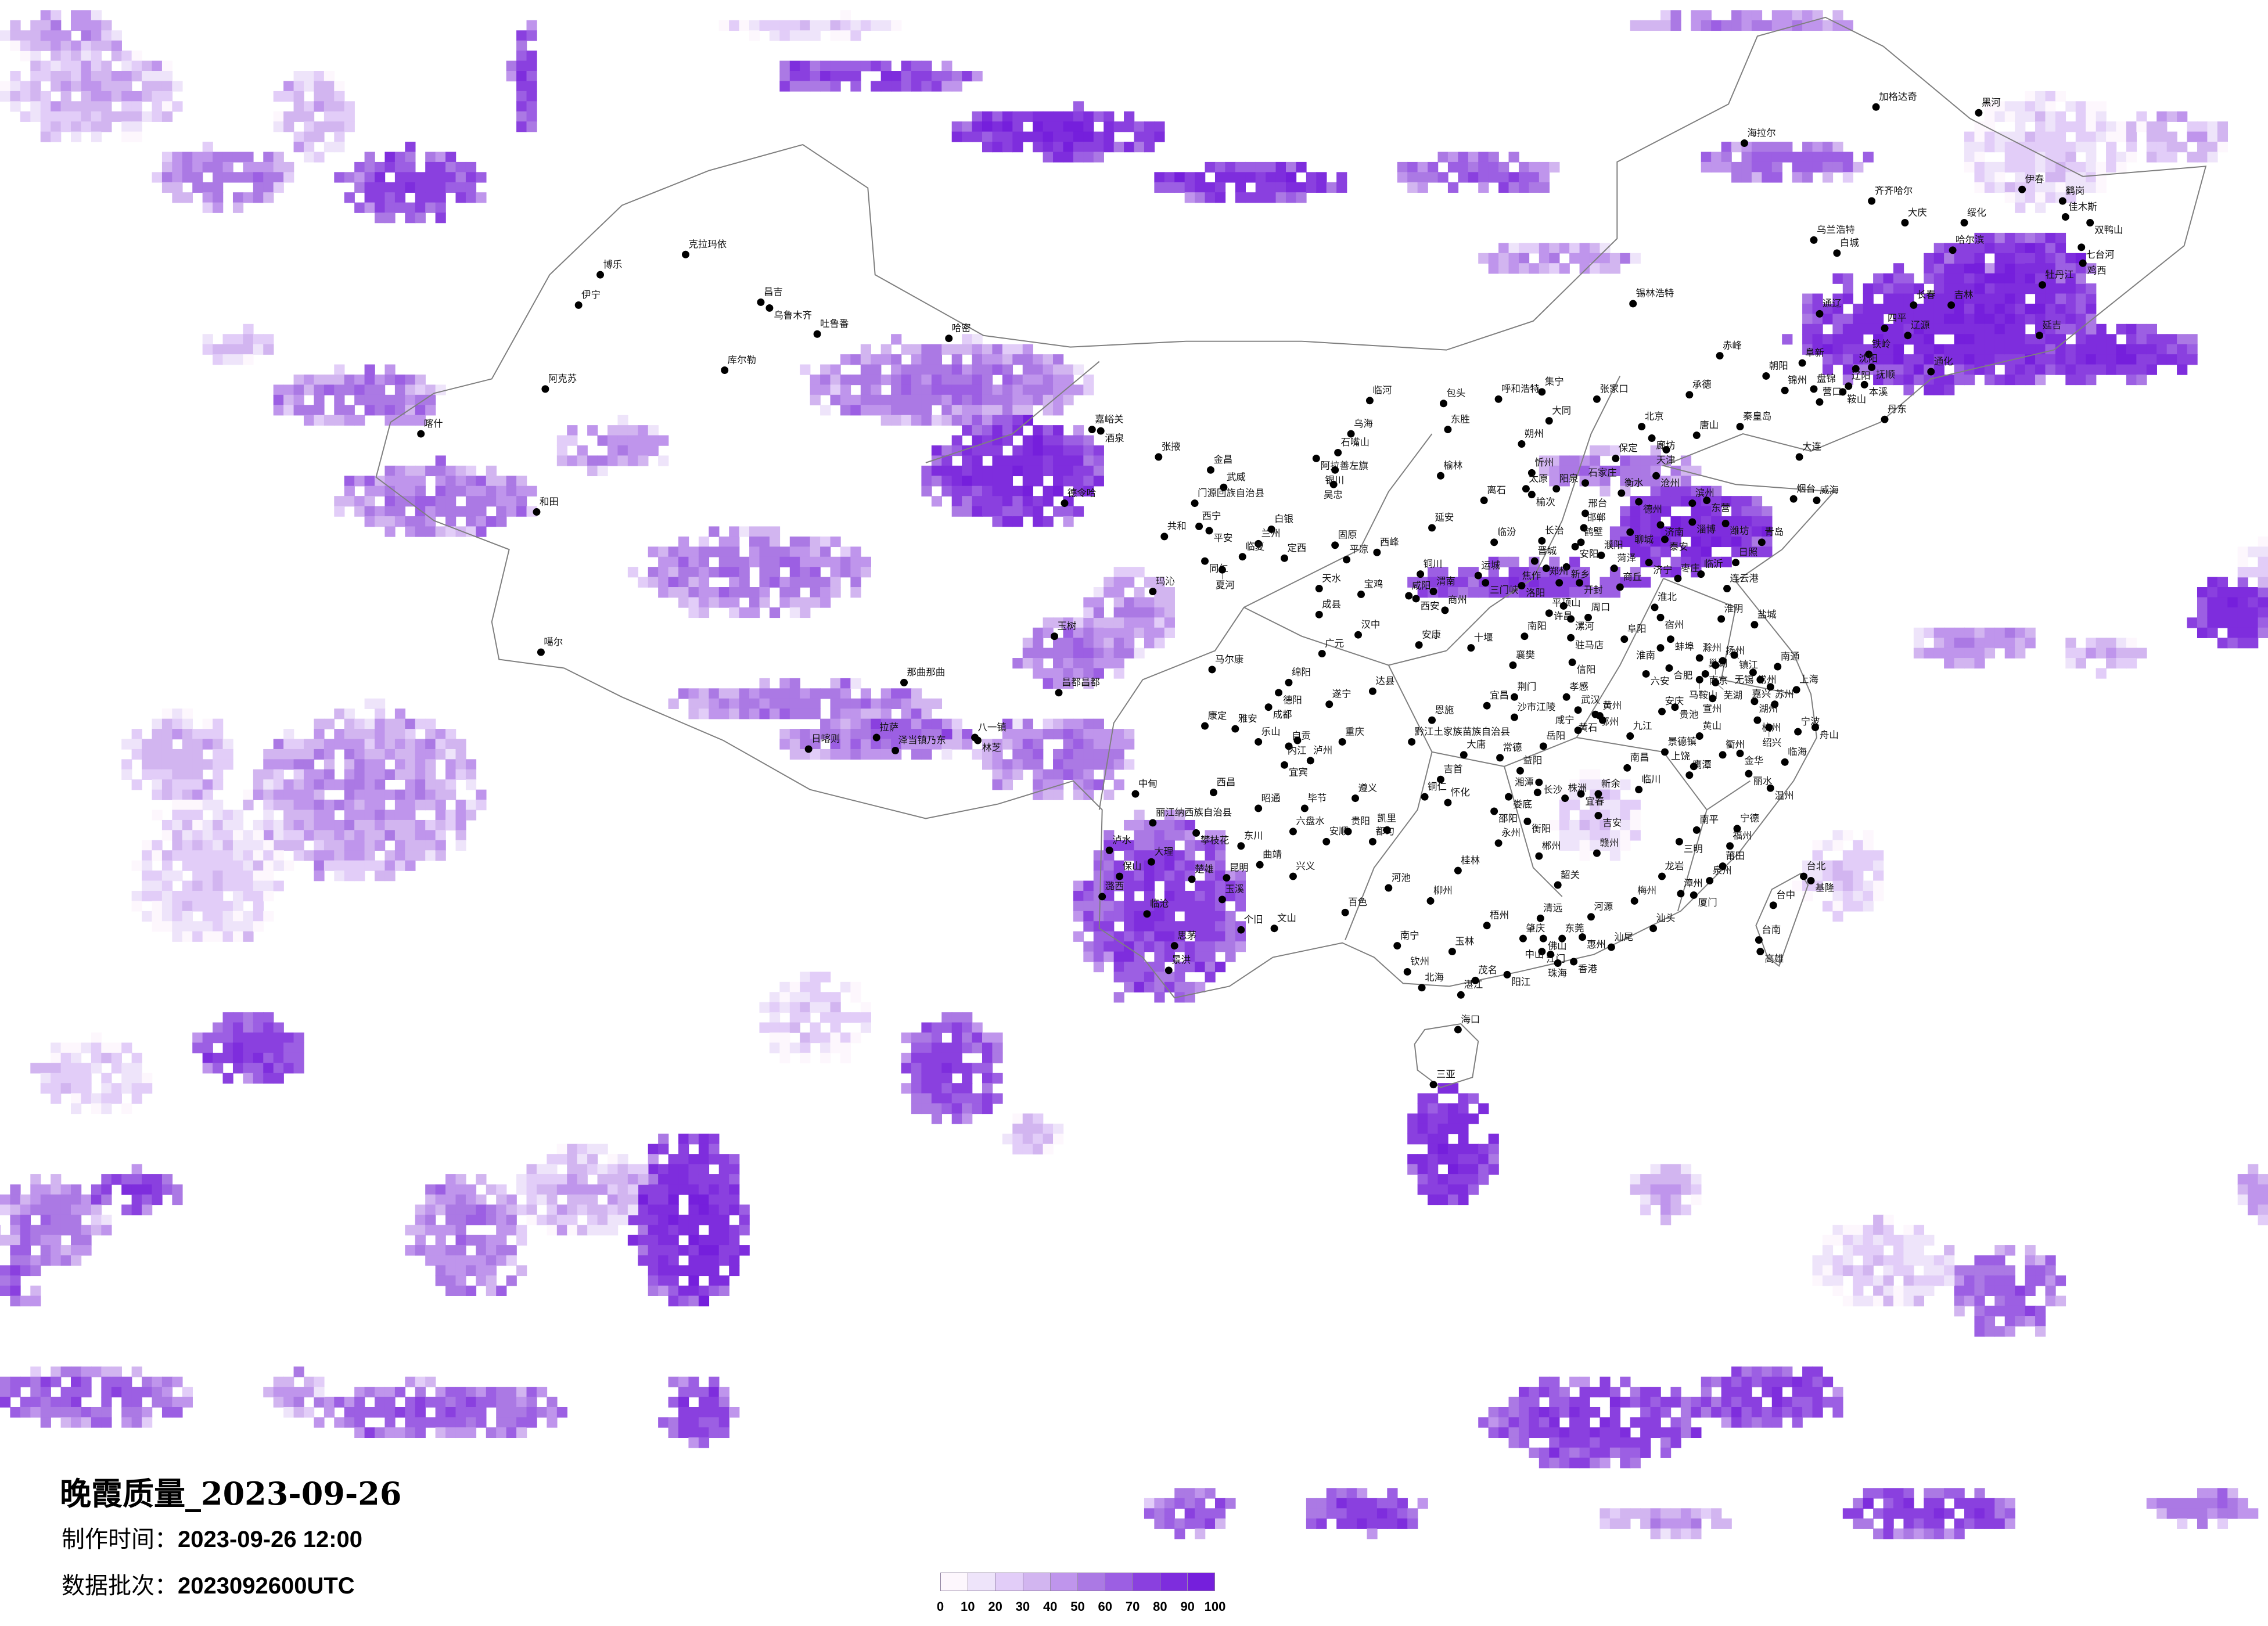  I want to click on city-marker: 库尔勒, so click(738, 364).